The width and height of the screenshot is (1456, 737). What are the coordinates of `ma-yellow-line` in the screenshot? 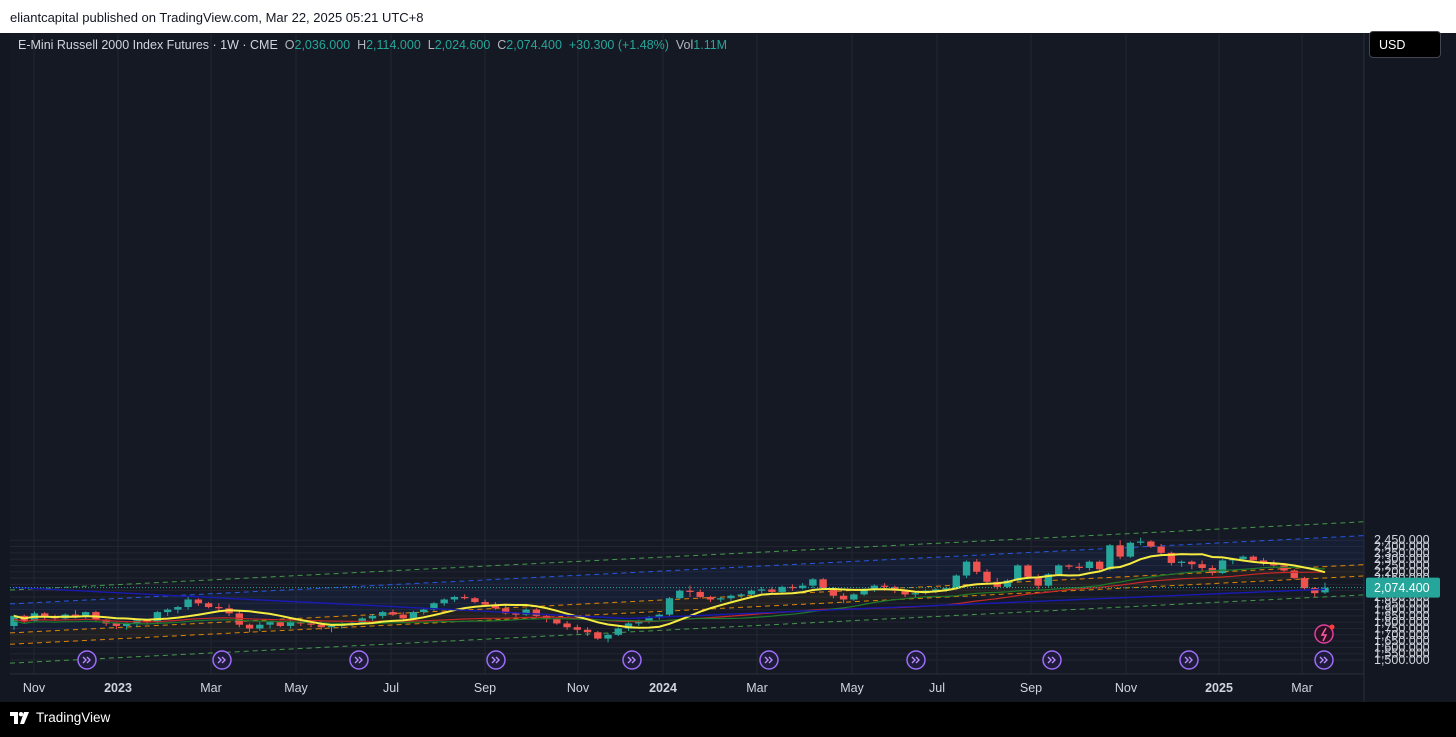 It's located at (669, 591).